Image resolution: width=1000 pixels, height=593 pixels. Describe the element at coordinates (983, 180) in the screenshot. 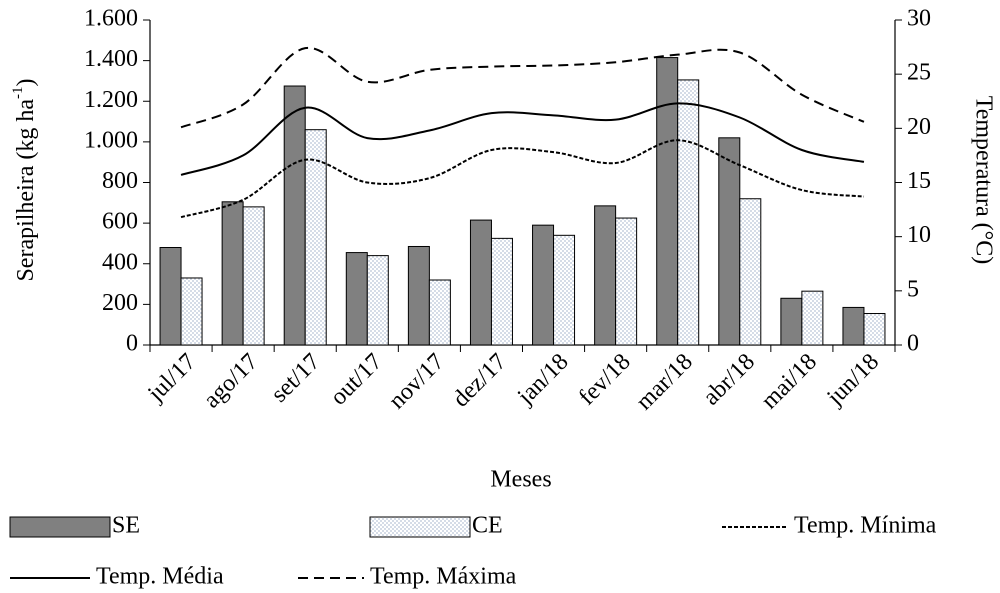

I see `y2-axis-label: Temperatura (°C)` at that location.